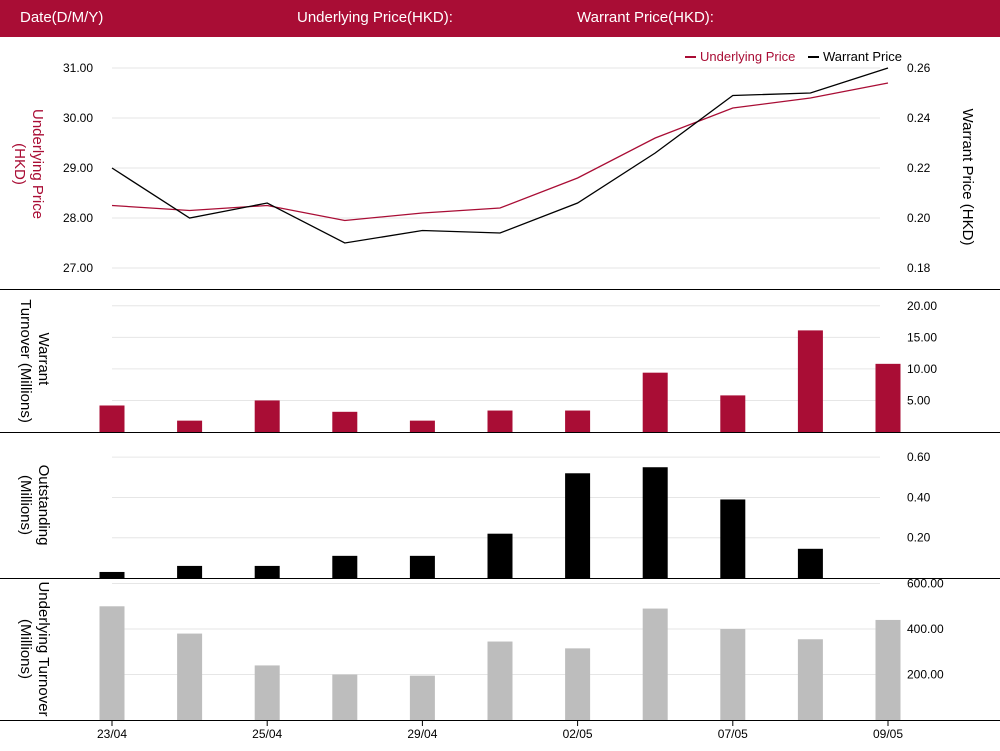 The height and width of the screenshot is (751, 1000). Describe the element at coordinates (922, 369) in the screenshot. I see `warrant-turnover-tick-label: 10.00` at that location.